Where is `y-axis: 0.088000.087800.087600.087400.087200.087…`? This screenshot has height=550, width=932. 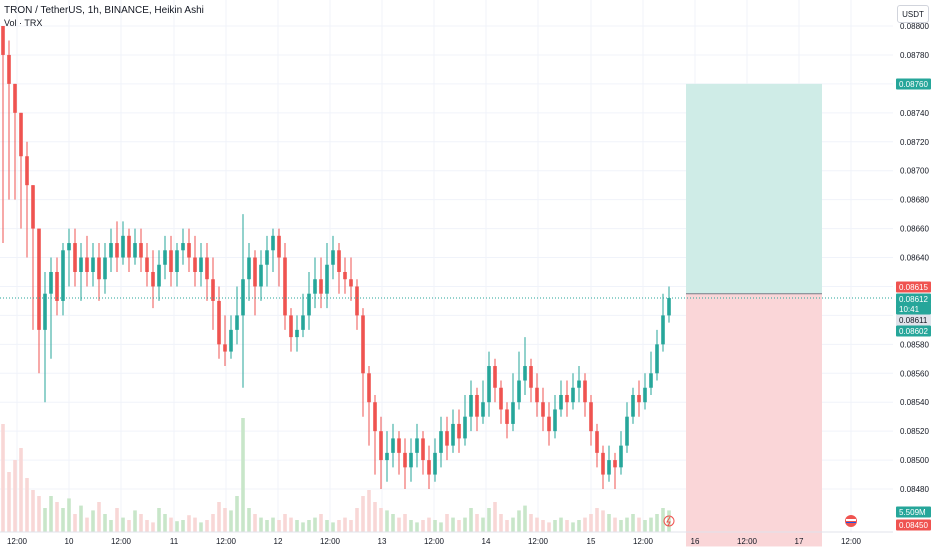
y-axis: 0.088000.087800.087600.087400.087200.087… is located at coordinates (912, 275).